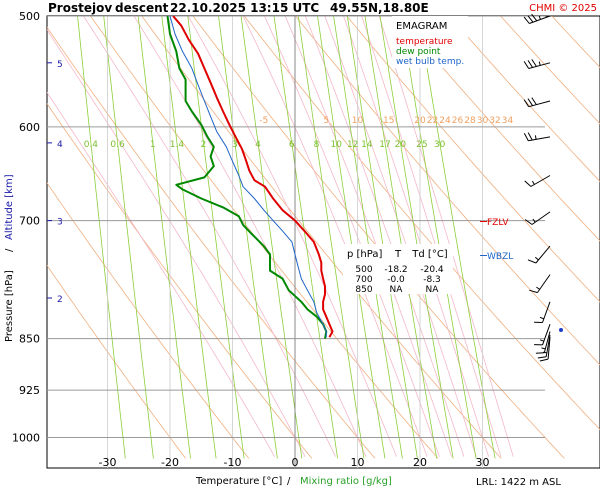 Image resolution: width=600 pixels, height=500 pixels. What do you see at coordinates (397, 290) in the screenshot?
I see `levels-row-850-t: NA` at bounding box center [397, 290].